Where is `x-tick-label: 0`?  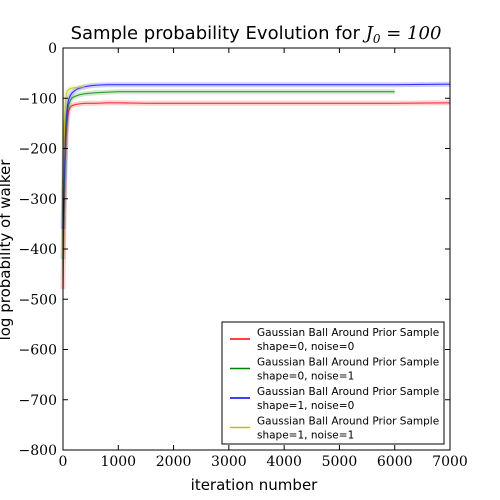 x-tick-label: 0 is located at coordinates (63, 462).